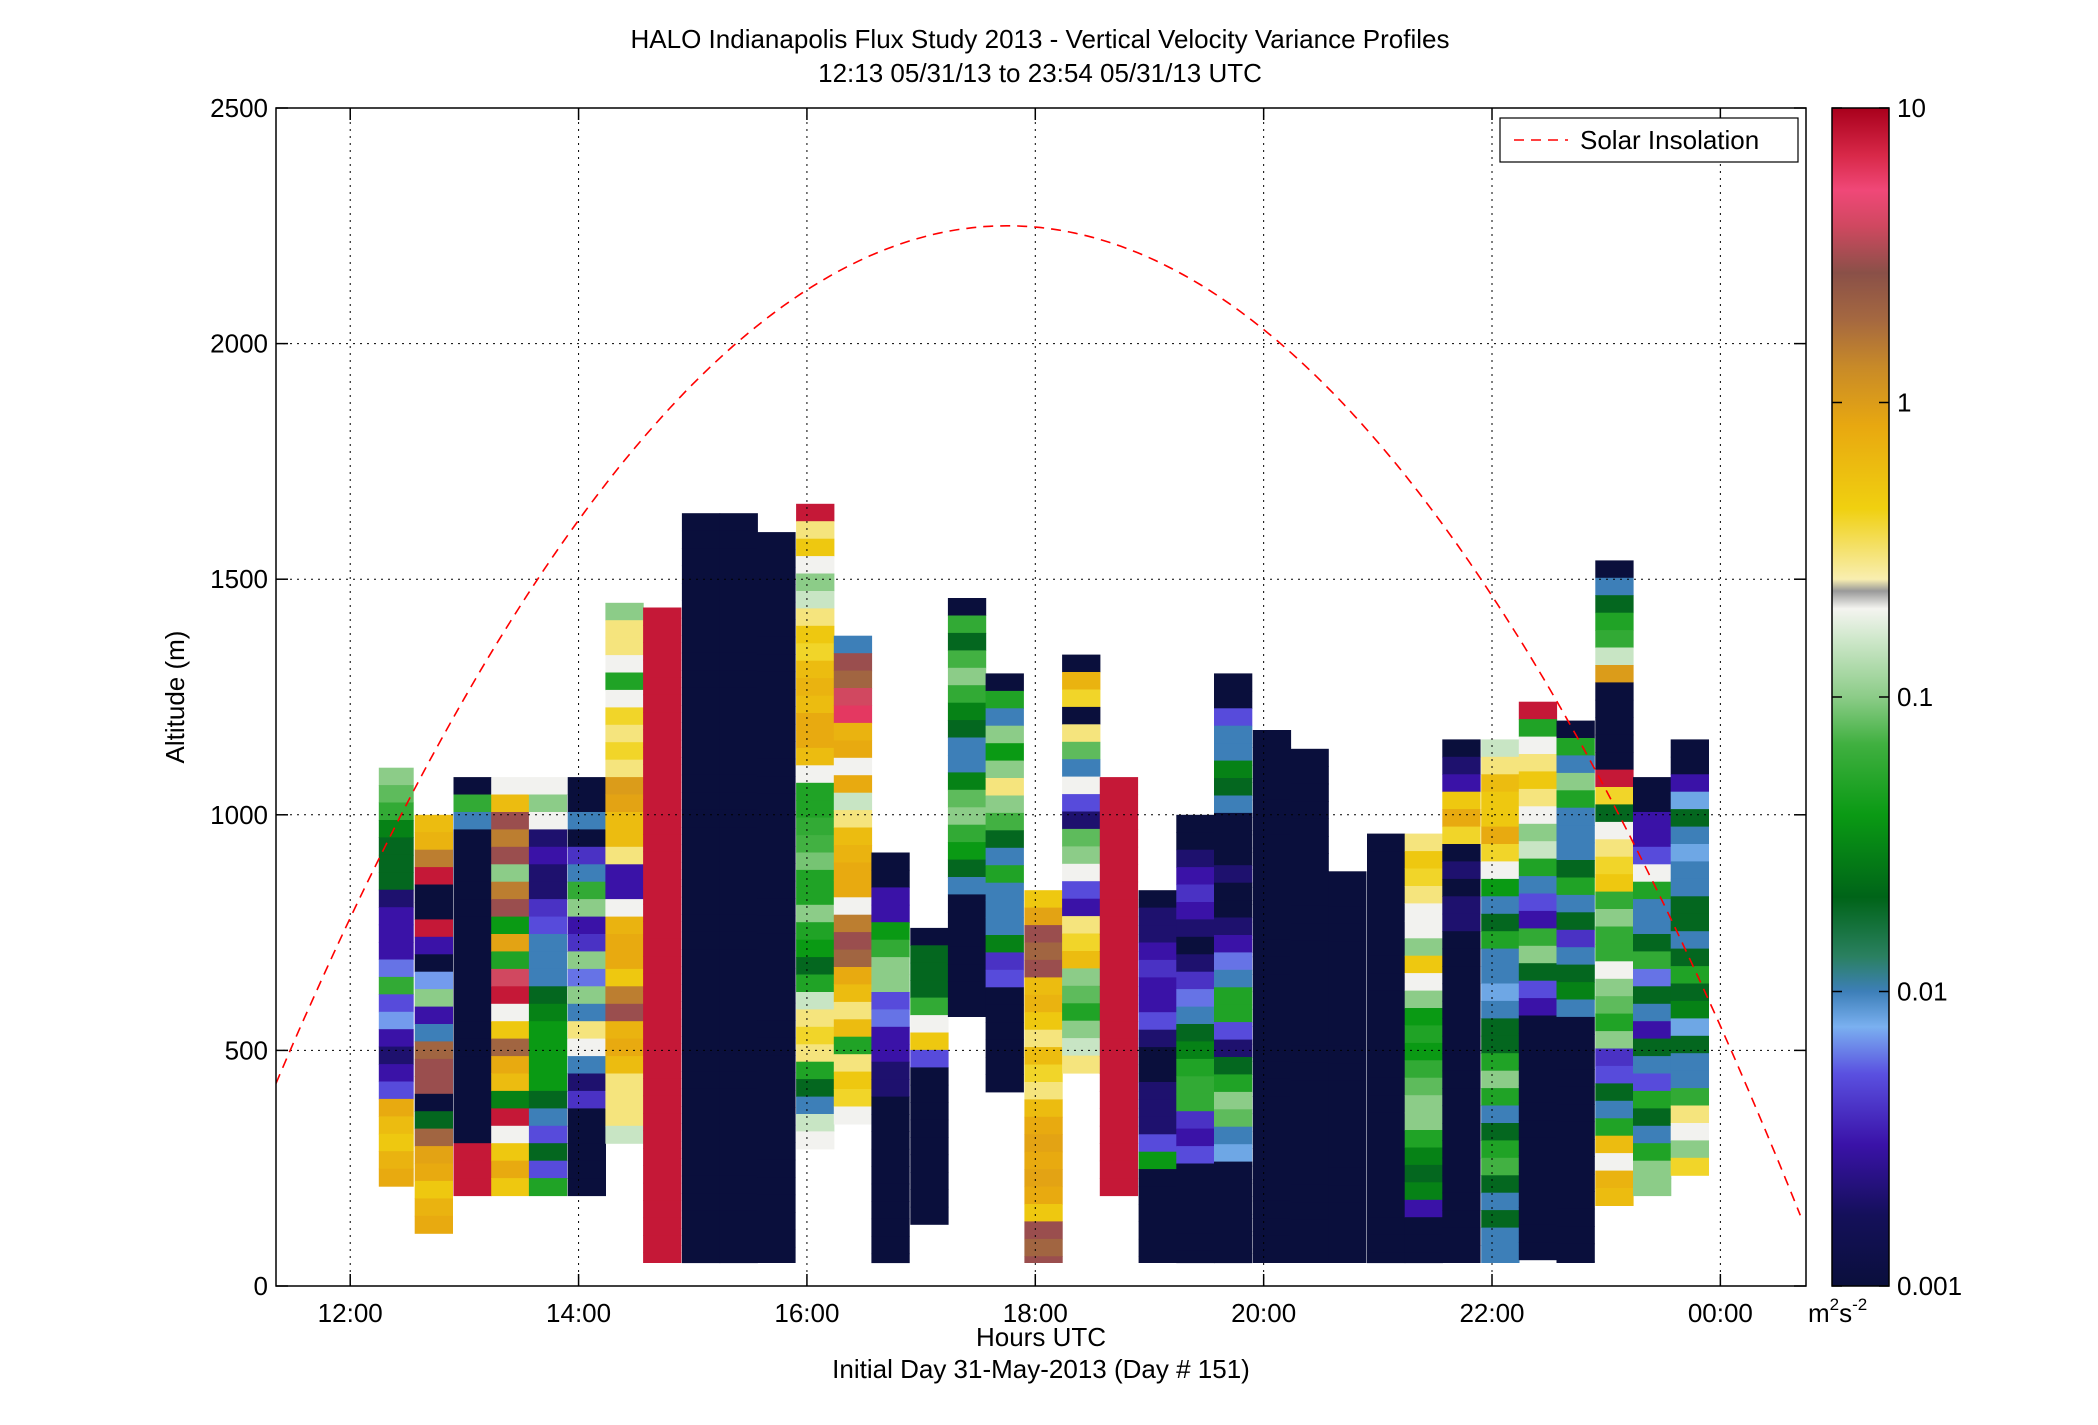 This screenshot has width=2098, height=1425. I want to click on y-tick-label: 0, so click(261, 1286).